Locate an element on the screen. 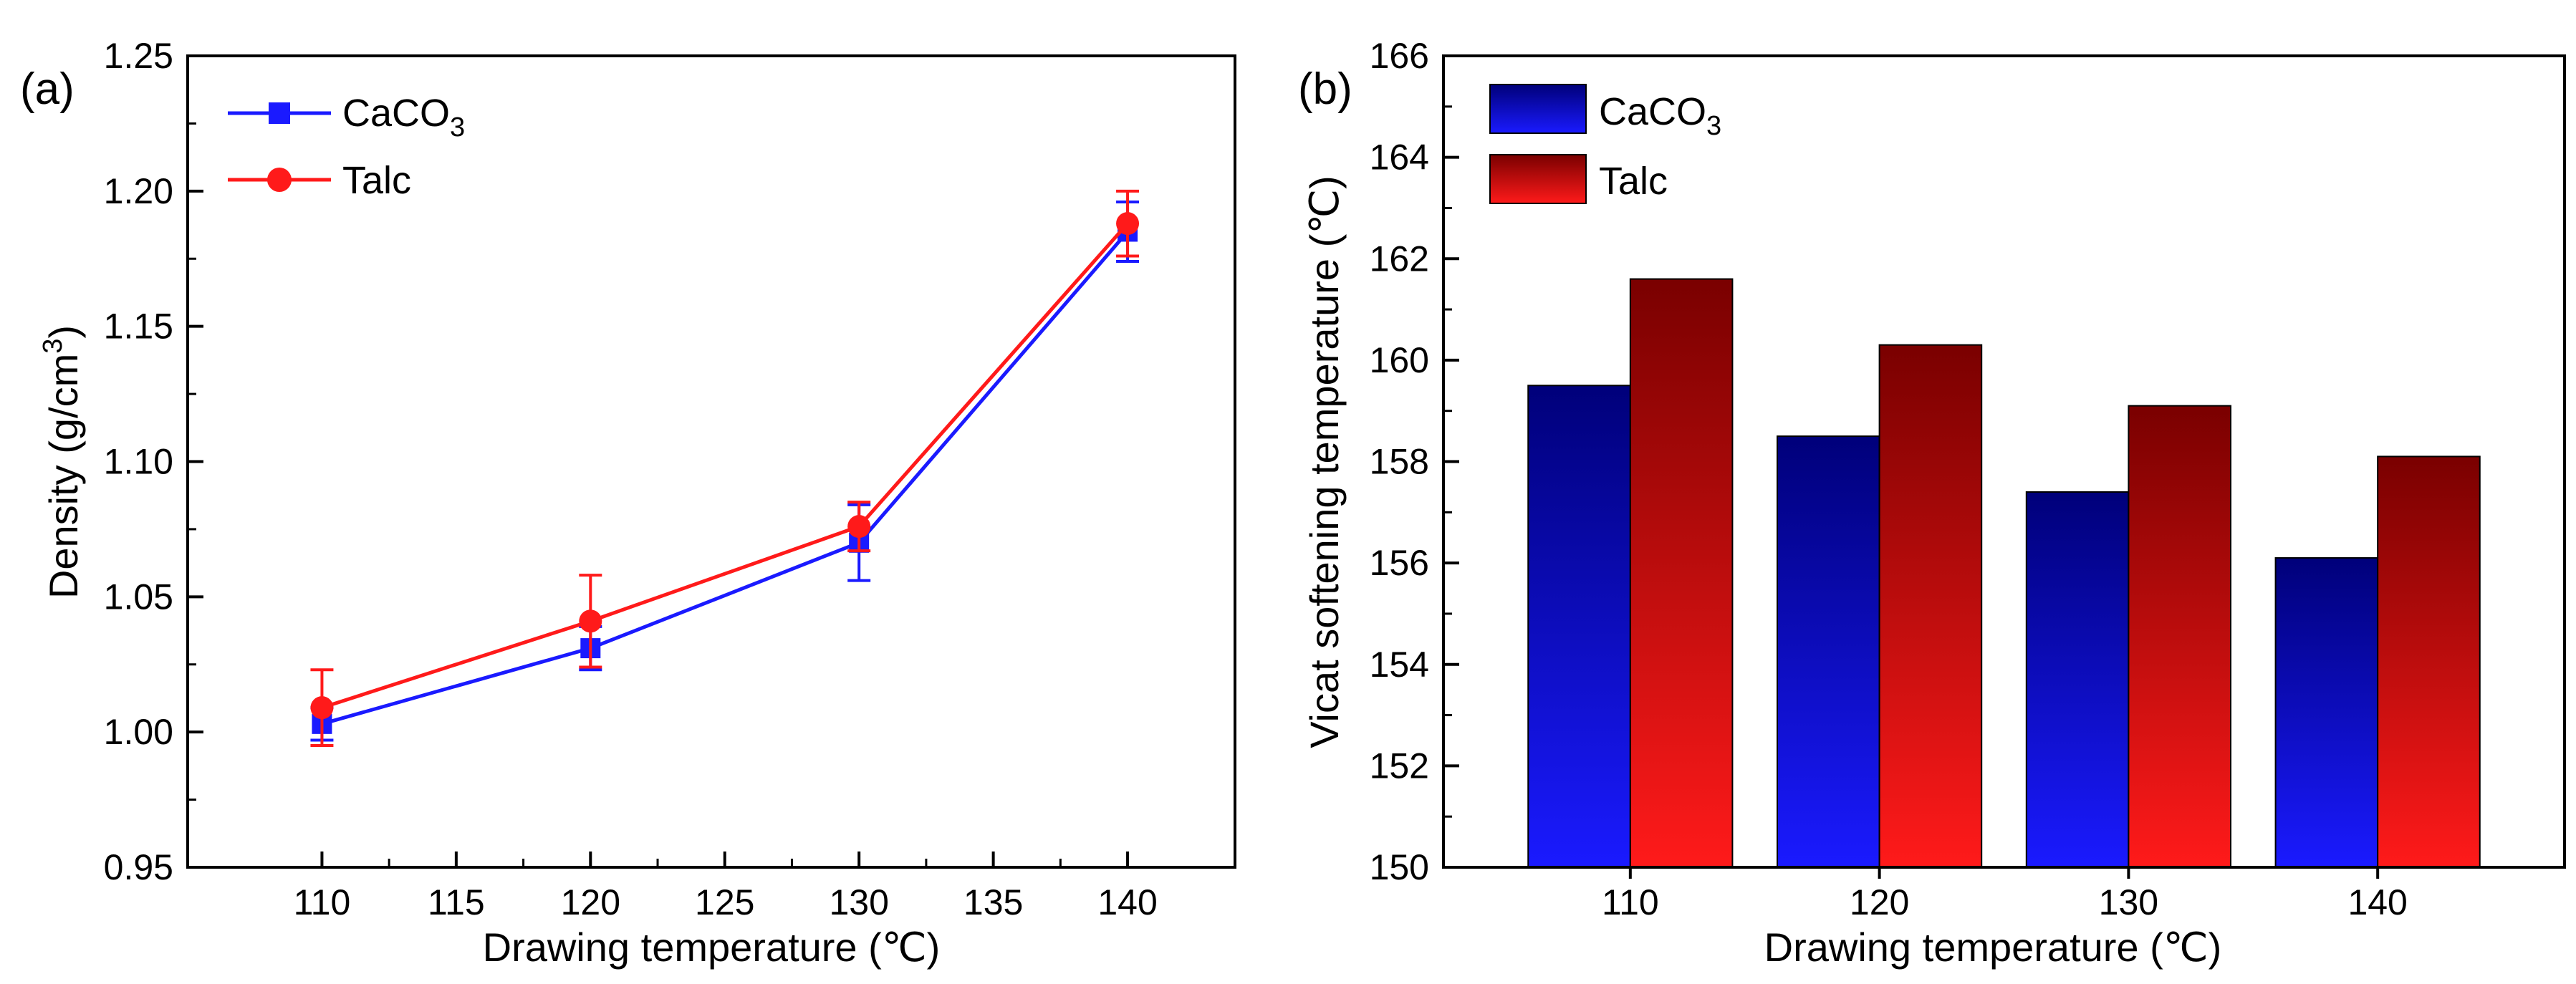 This screenshot has height=984, width=2576. panel-b-y-tick-label: 154 is located at coordinates (1399, 665).